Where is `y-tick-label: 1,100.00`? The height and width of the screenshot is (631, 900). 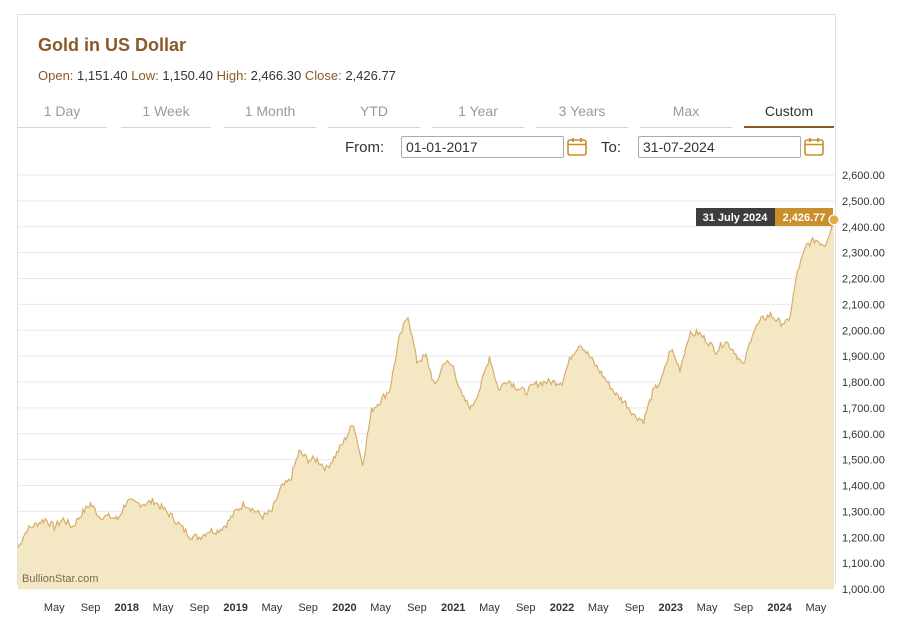
y-tick-label: 1,100.00 is located at coordinates (863, 564).